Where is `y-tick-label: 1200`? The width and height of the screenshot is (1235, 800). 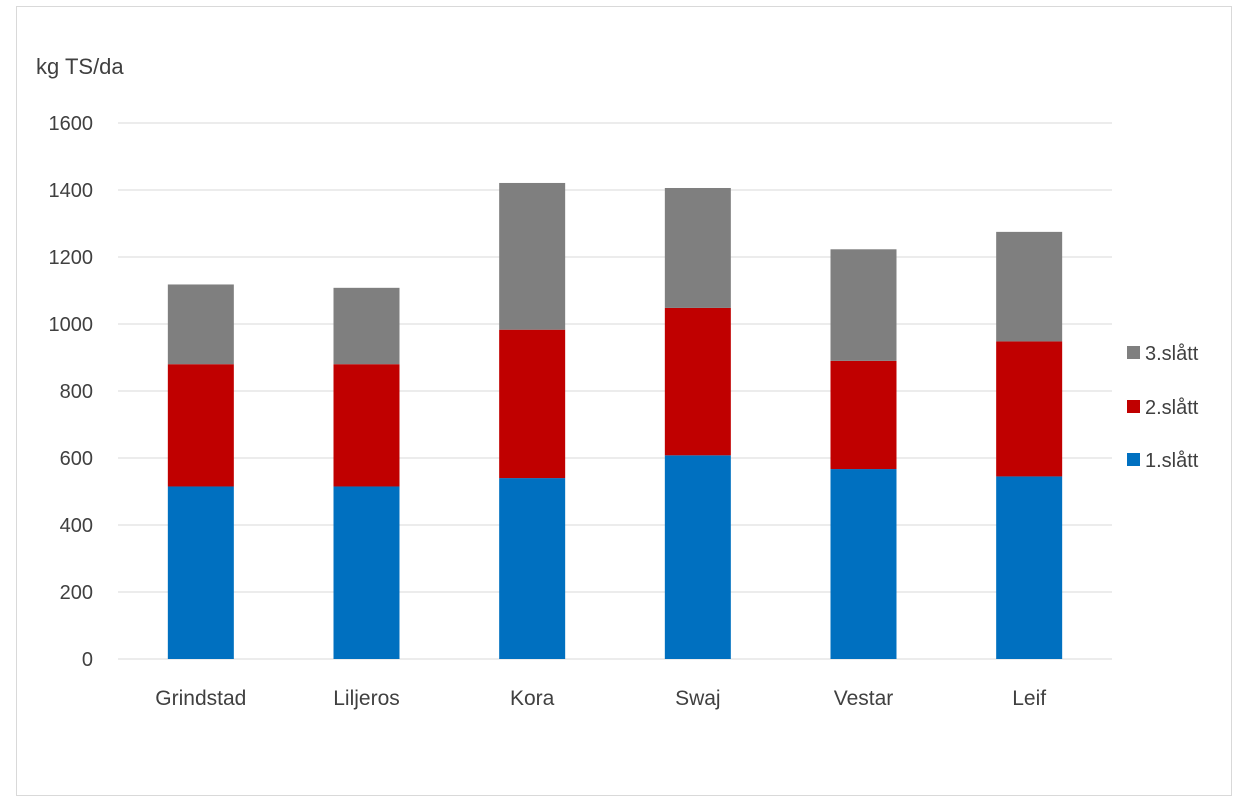
y-tick-label: 1200 is located at coordinates (71, 258).